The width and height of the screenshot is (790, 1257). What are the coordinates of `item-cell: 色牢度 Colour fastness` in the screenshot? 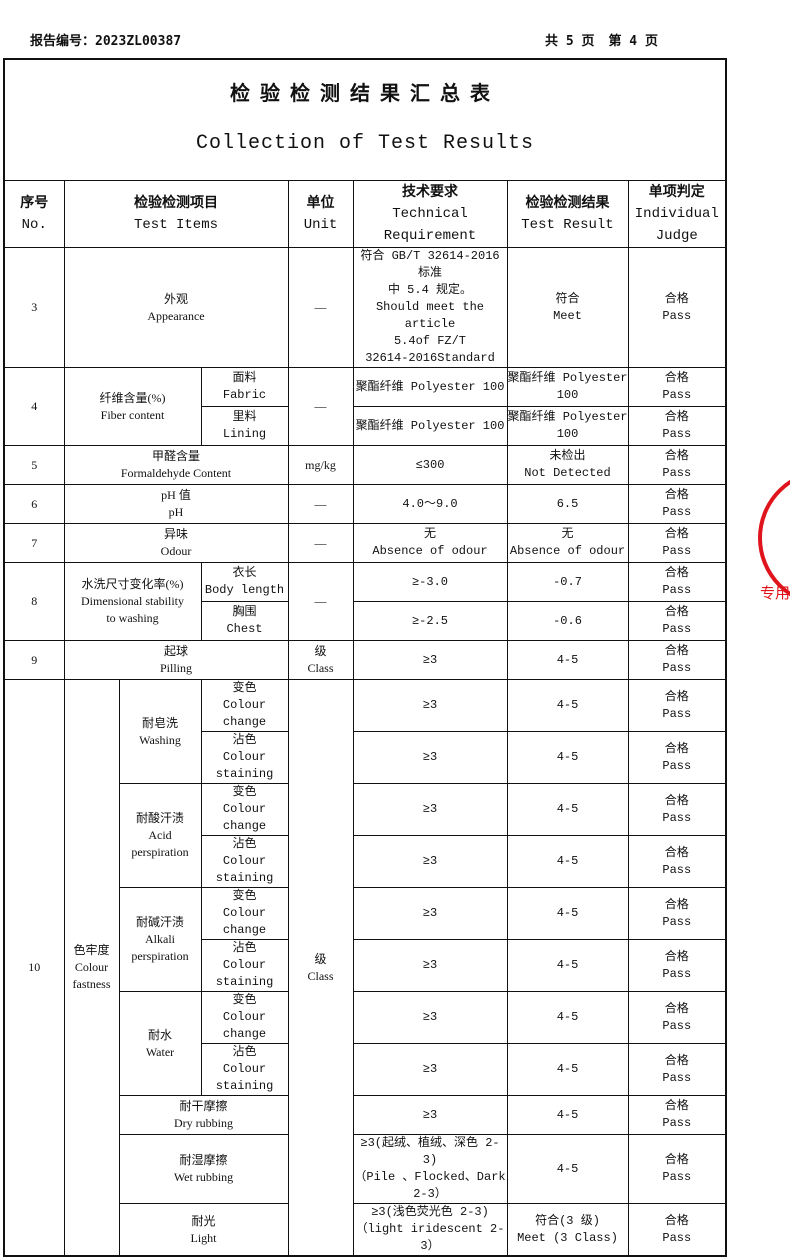 It's located at (91, 968).